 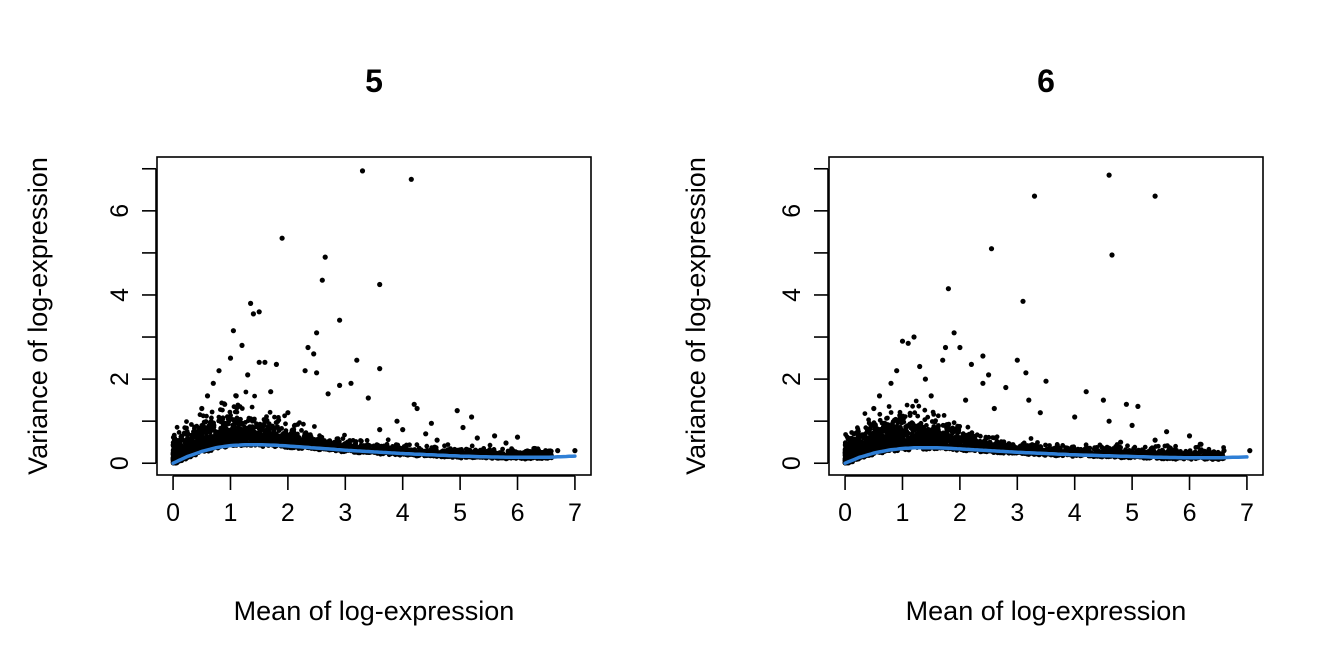 What do you see at coordinates (231, 513) in the screenshot?
I see `x-tick-label: 1` at bounding box center [231, 513].